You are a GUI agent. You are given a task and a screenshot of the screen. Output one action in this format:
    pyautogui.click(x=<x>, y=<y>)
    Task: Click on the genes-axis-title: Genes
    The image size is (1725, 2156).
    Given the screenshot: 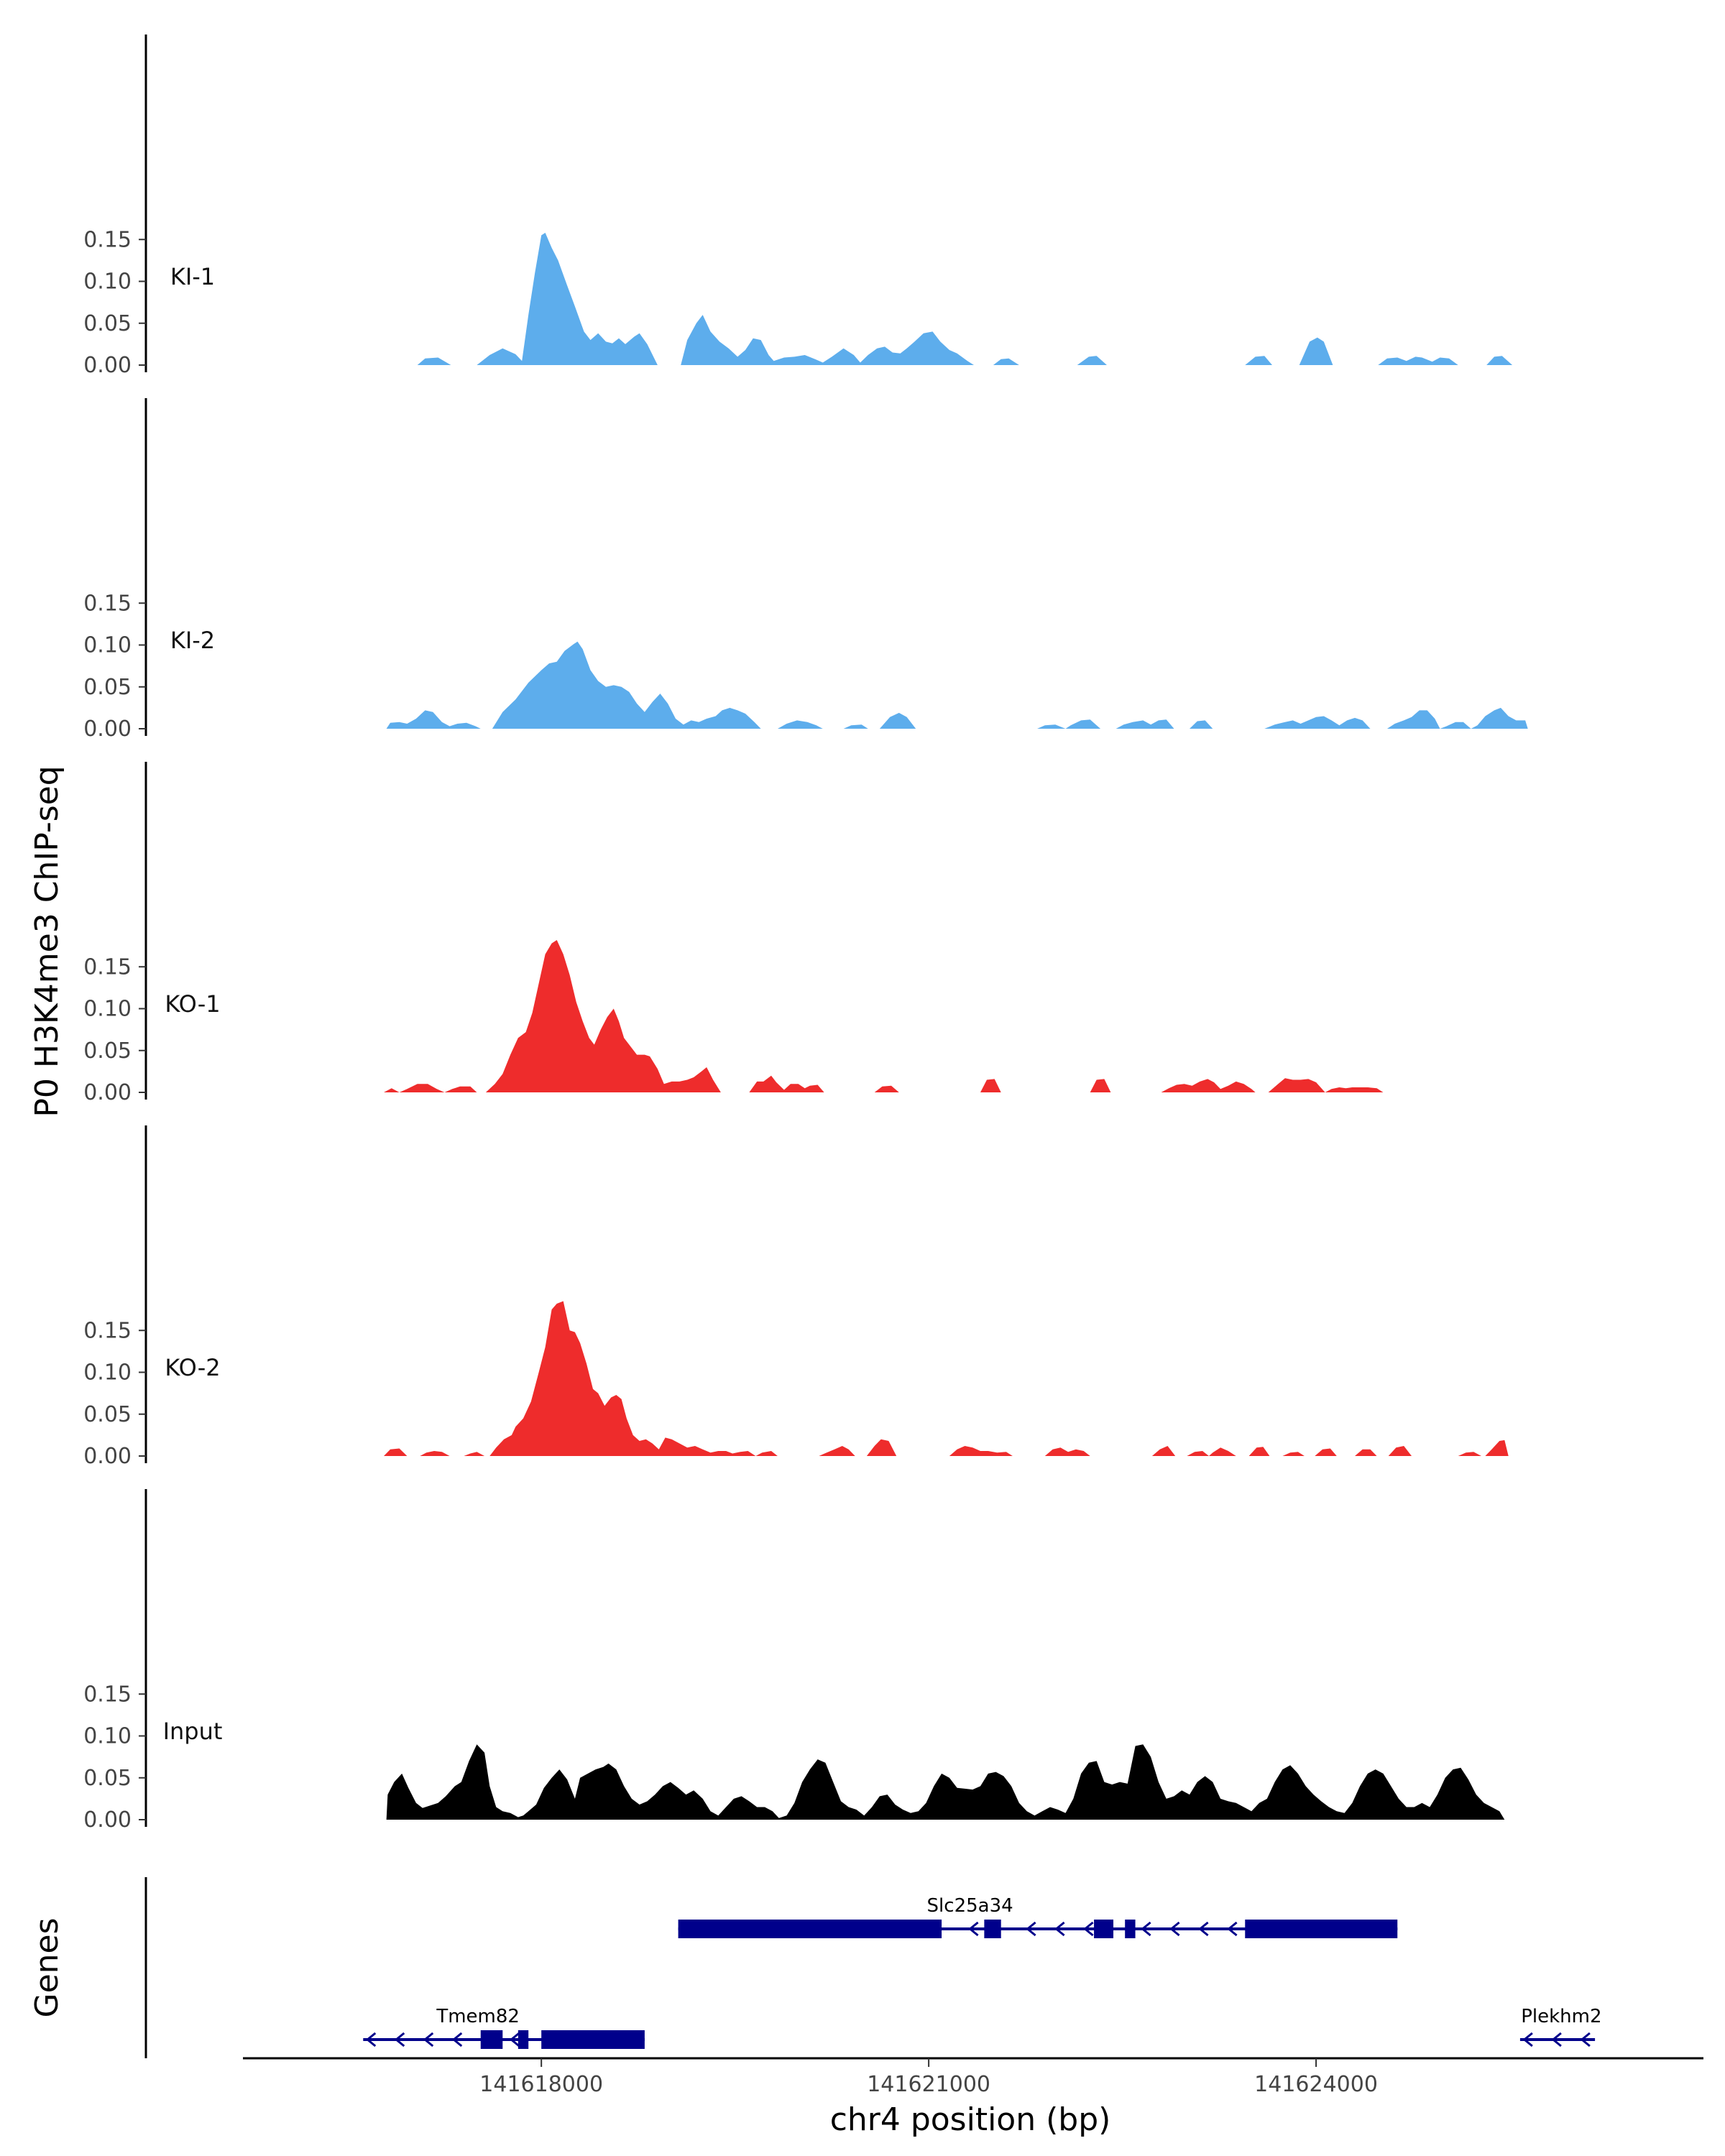 What is the action you would take?
    pyautogui.click(x=47, y=1967)
    